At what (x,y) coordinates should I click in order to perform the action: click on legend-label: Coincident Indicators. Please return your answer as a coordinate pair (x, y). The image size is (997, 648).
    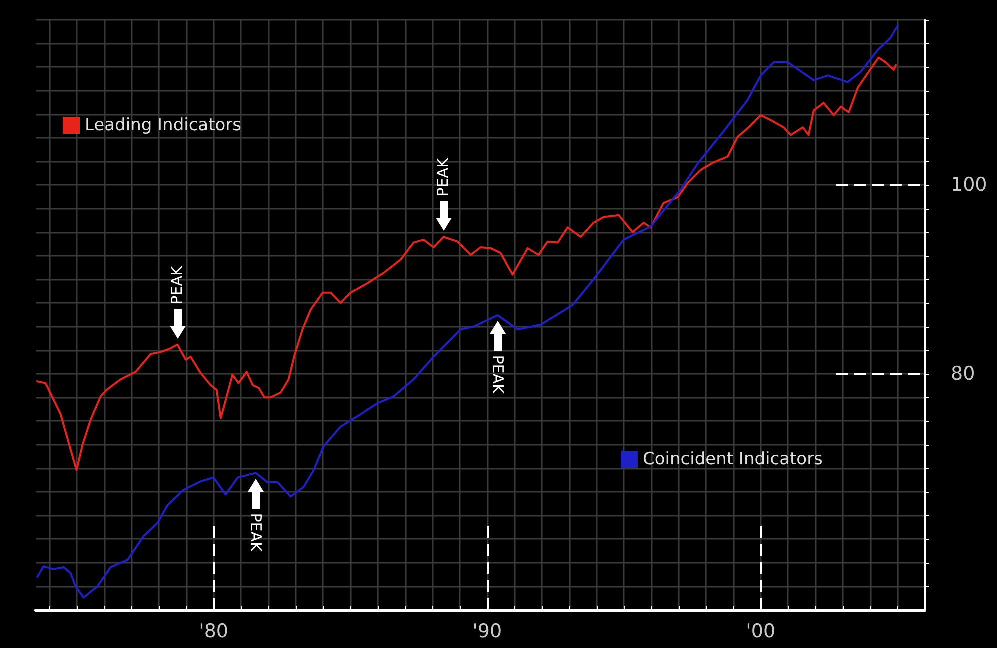
    Looking at the image, I should click on (733, 460).